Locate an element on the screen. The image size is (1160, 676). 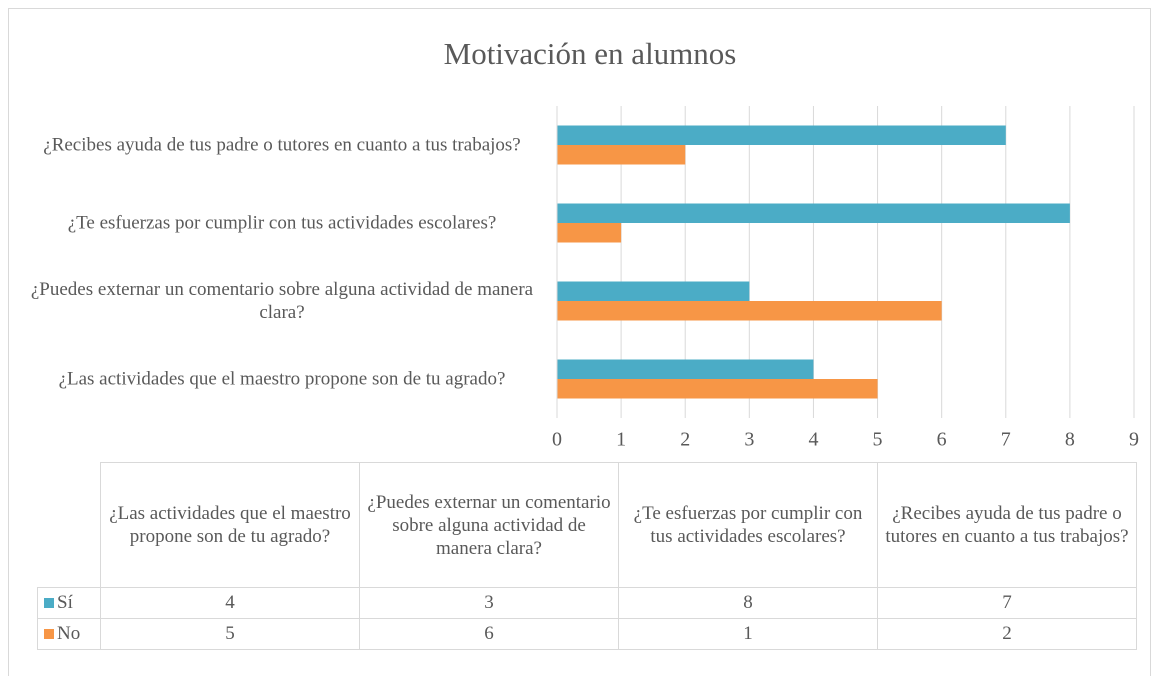
x-tick-label: 1 is located at coordinates (621, 440).